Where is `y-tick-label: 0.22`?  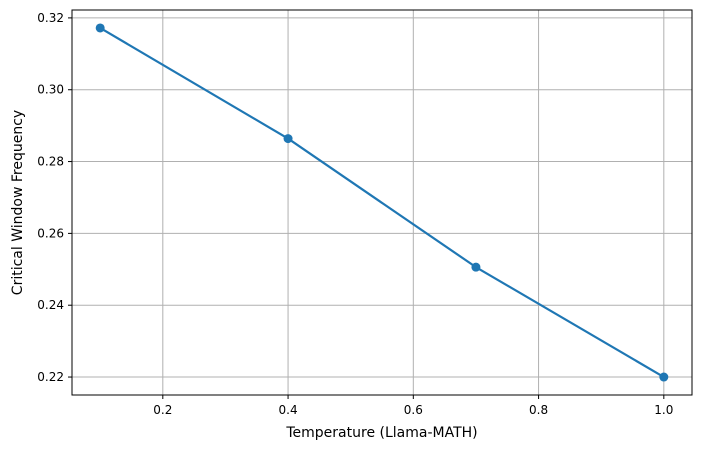 y-tick-label: 0.22 is located at coordinates (50, 377).